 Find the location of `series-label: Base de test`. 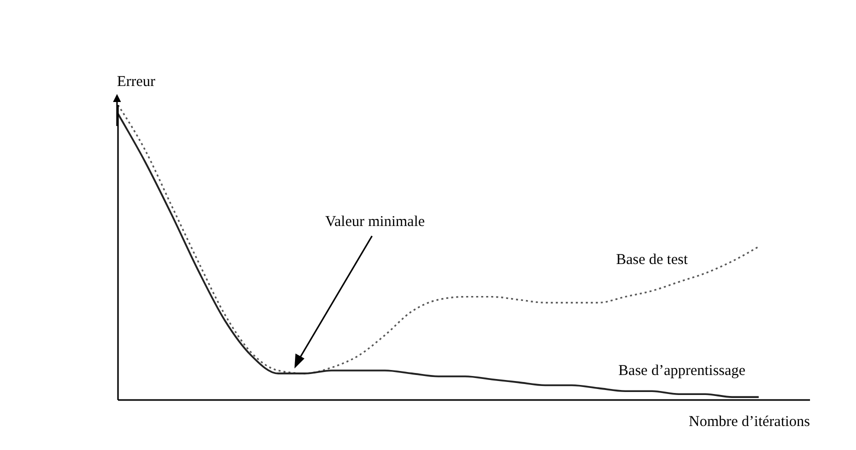

series-label: Base de test is located at coordinates (652, 260).